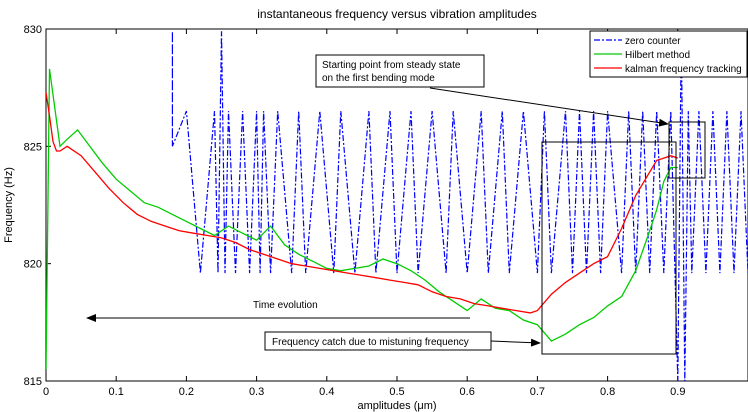  I want to click on x-tick-label: 0.7, so click(537, 392).